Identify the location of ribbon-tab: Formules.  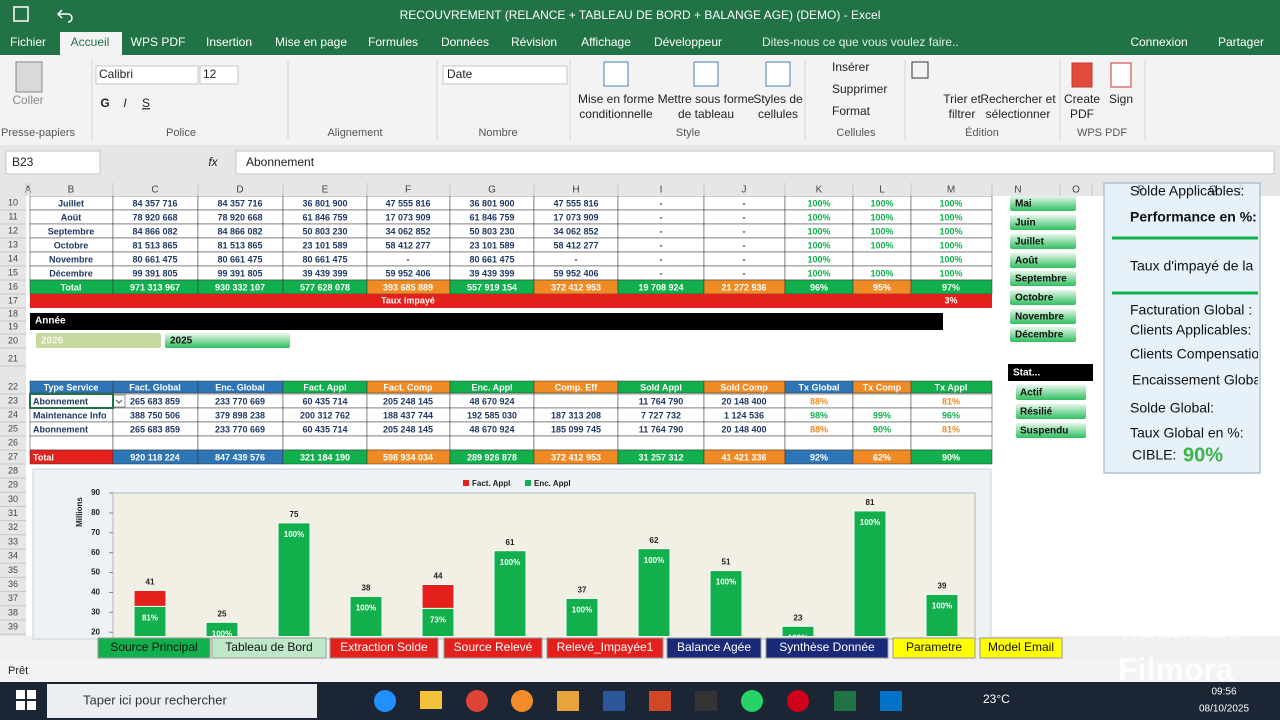
(393, 42).